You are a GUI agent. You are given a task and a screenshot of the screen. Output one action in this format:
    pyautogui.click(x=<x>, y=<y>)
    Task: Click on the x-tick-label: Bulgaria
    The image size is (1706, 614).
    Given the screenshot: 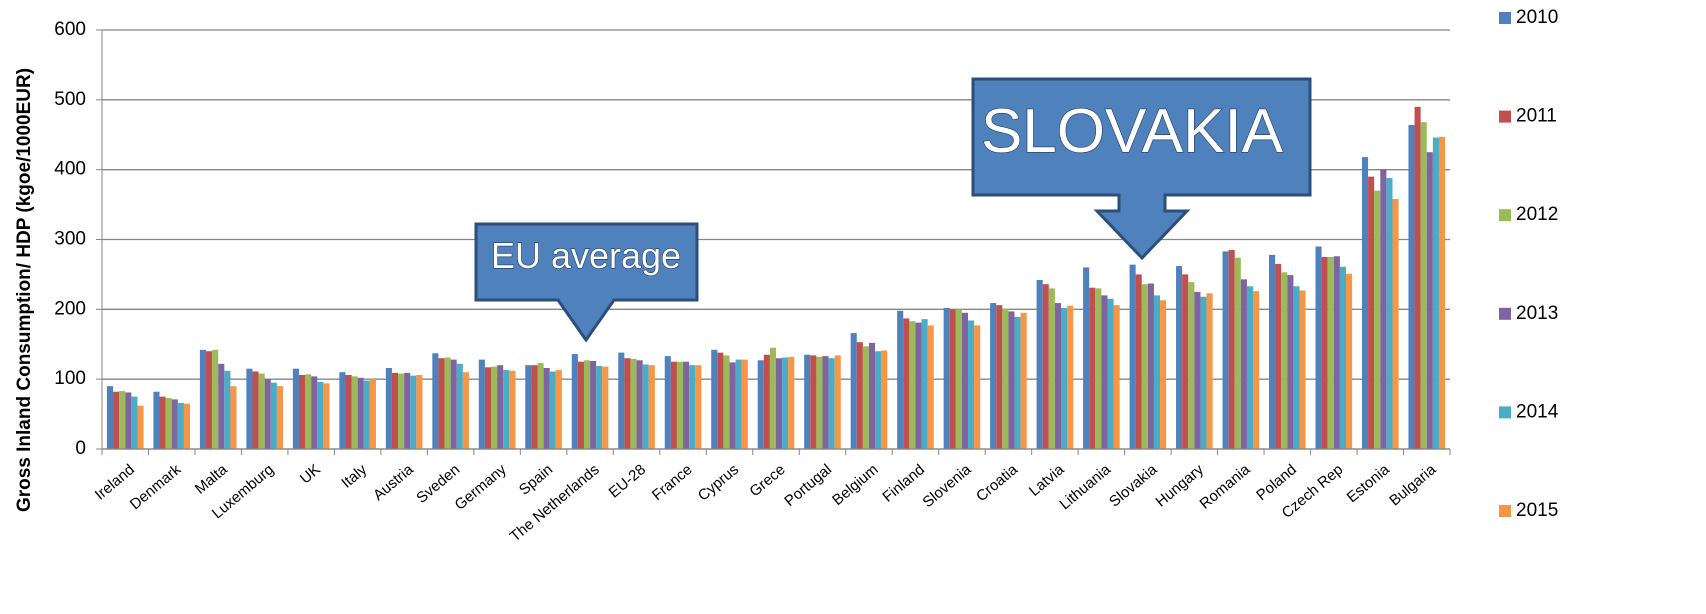 What is the action you would take?
    pyautogui.click(x=1413, y=485)
    